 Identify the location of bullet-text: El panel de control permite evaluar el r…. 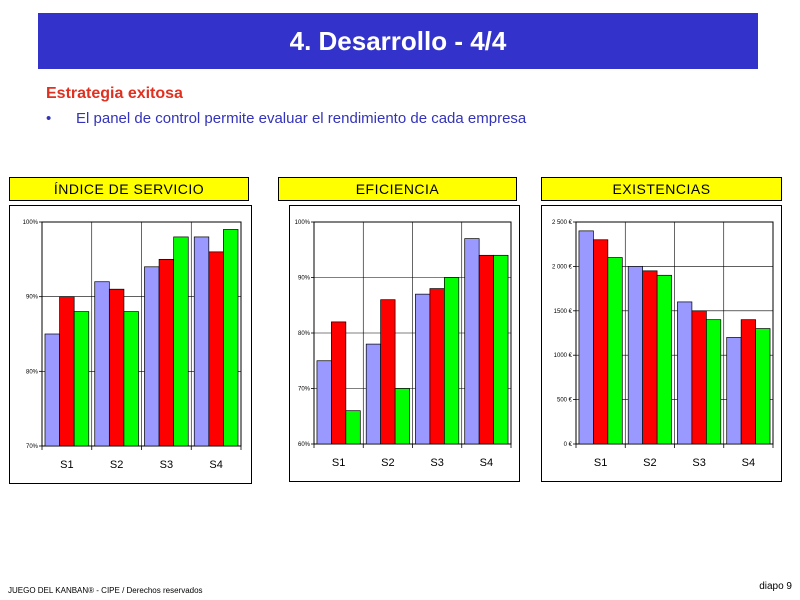
(301, 118).